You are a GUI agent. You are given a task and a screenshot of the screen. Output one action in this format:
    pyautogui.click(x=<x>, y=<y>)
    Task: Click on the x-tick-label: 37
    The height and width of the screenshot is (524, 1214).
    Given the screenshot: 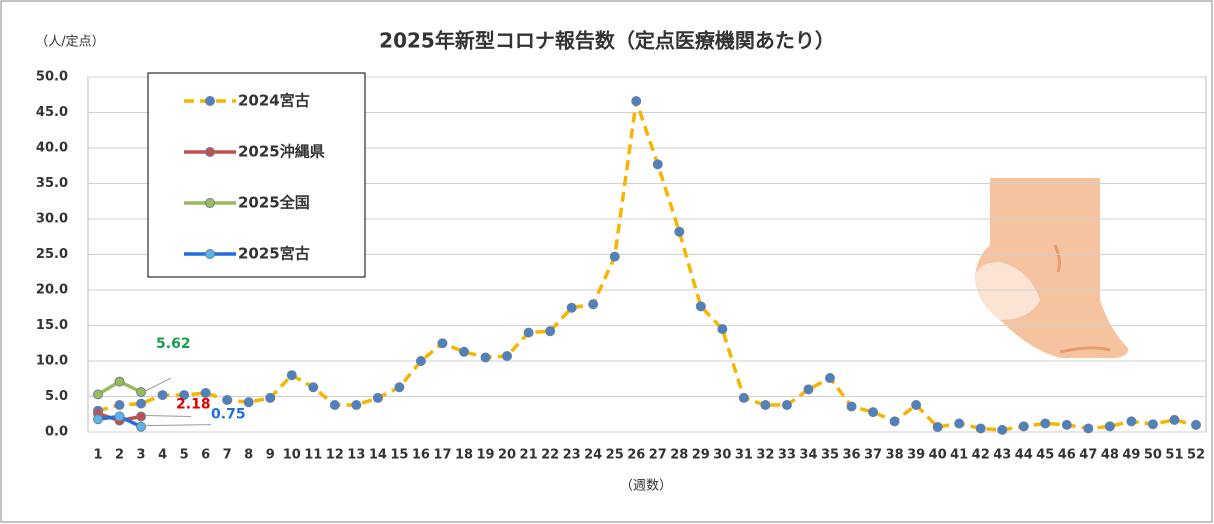 What is the action you would take?
    pyautogui.click(x=873, y=455)
    